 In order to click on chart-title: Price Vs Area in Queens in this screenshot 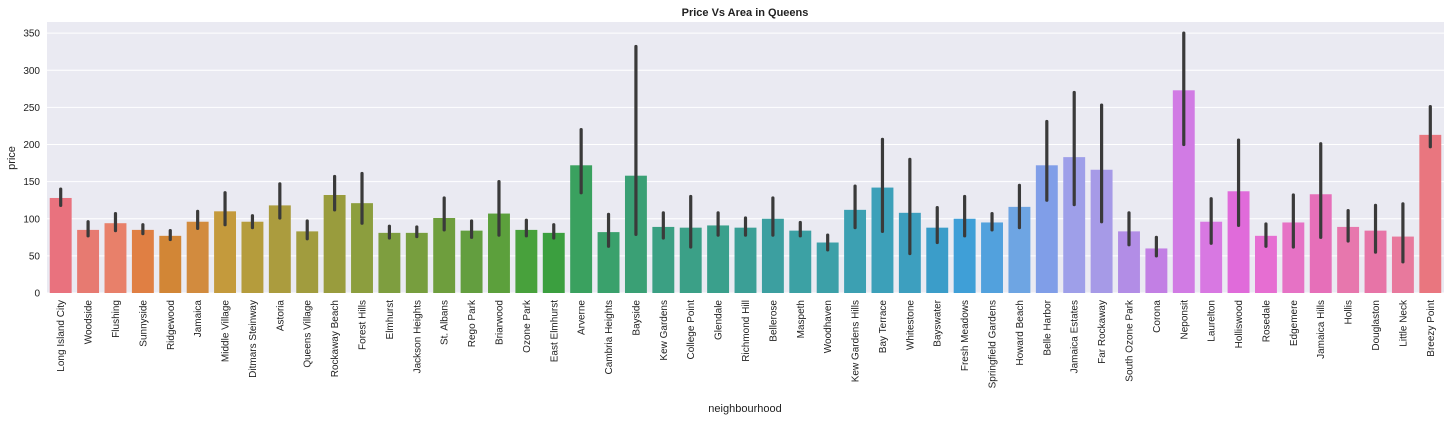, I will do `click(745, 13)`.